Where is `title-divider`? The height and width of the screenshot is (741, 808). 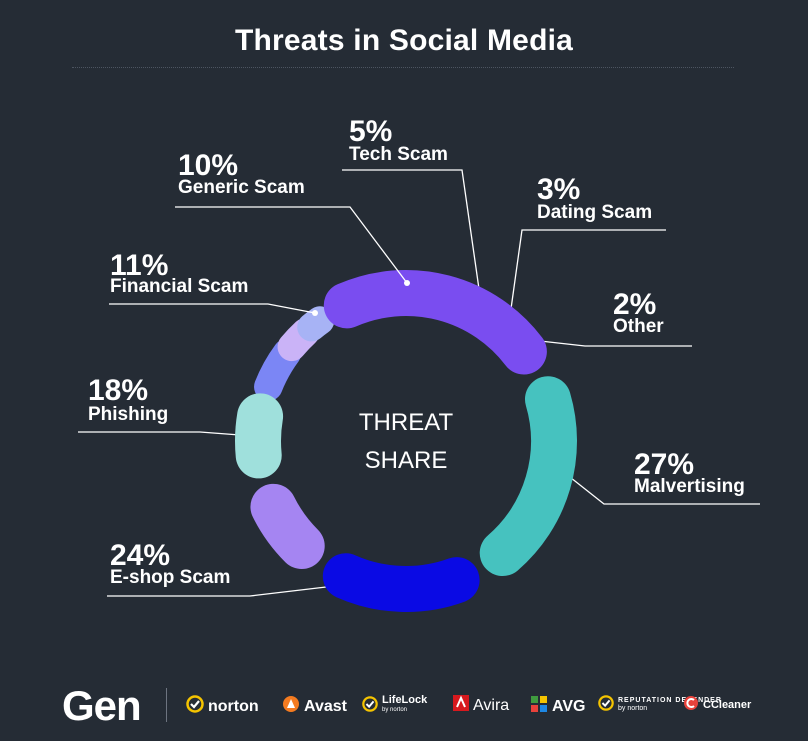
title-divider is located at coordinates (403, 67).